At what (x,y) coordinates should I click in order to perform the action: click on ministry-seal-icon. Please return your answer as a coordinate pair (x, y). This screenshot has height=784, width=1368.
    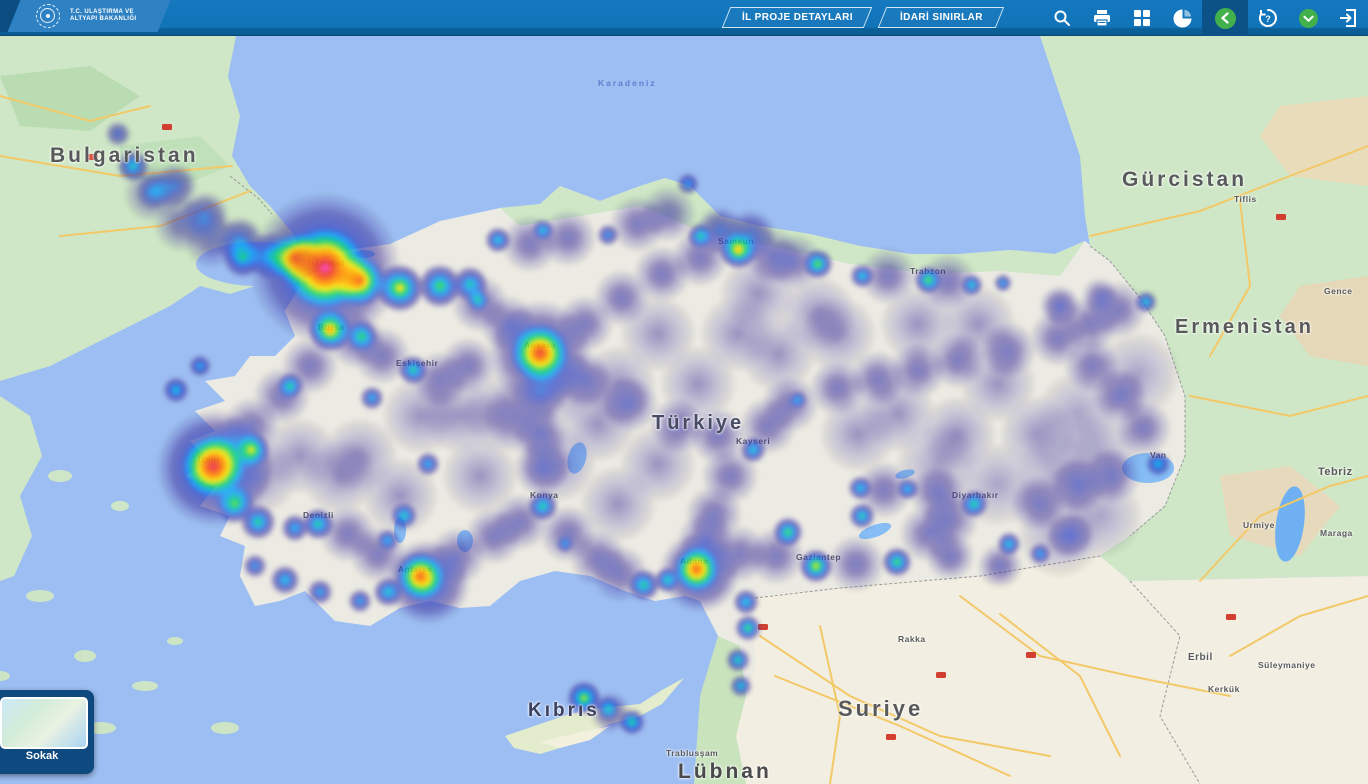
    Looking at the image, I should click on (48, 16).